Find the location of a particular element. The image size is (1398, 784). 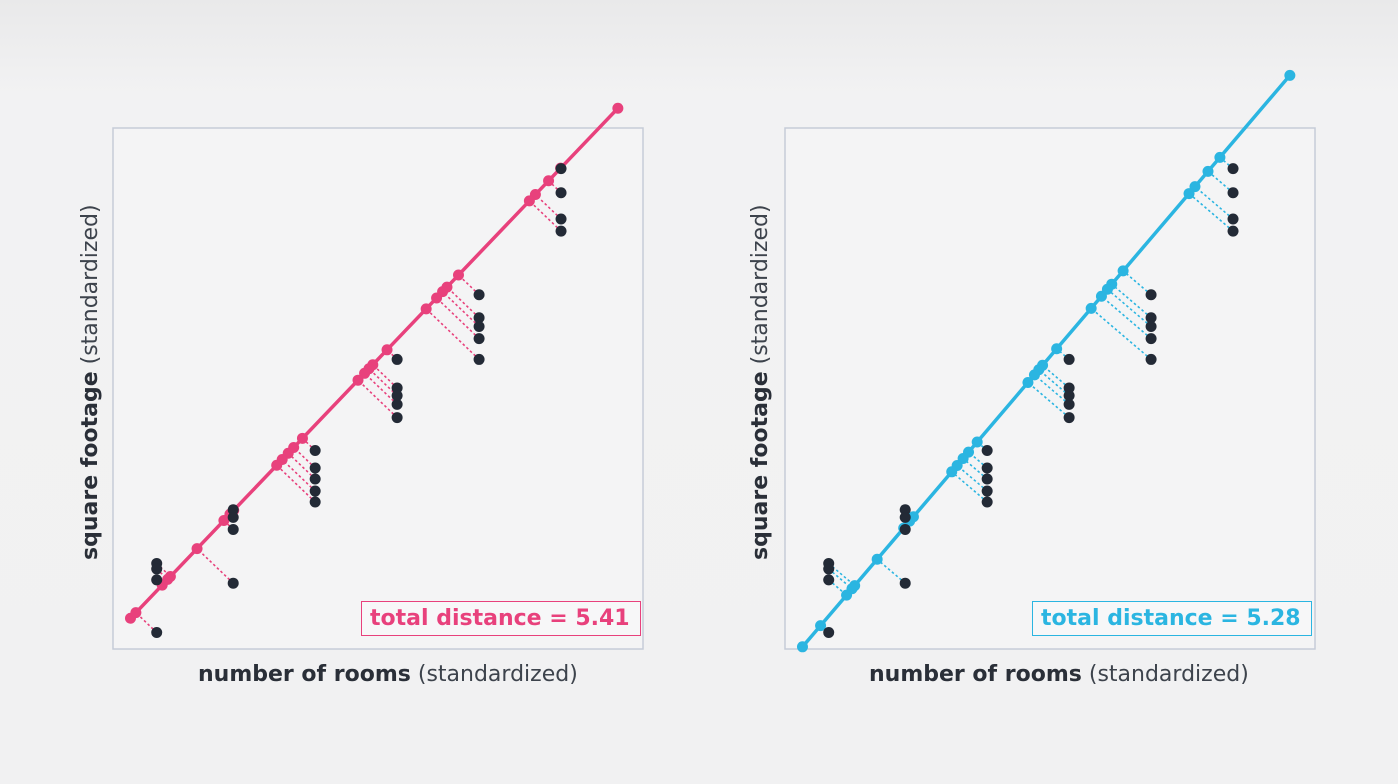

total-distance-label-left: total distance = 5.41 is located at coordinates (501, 618).